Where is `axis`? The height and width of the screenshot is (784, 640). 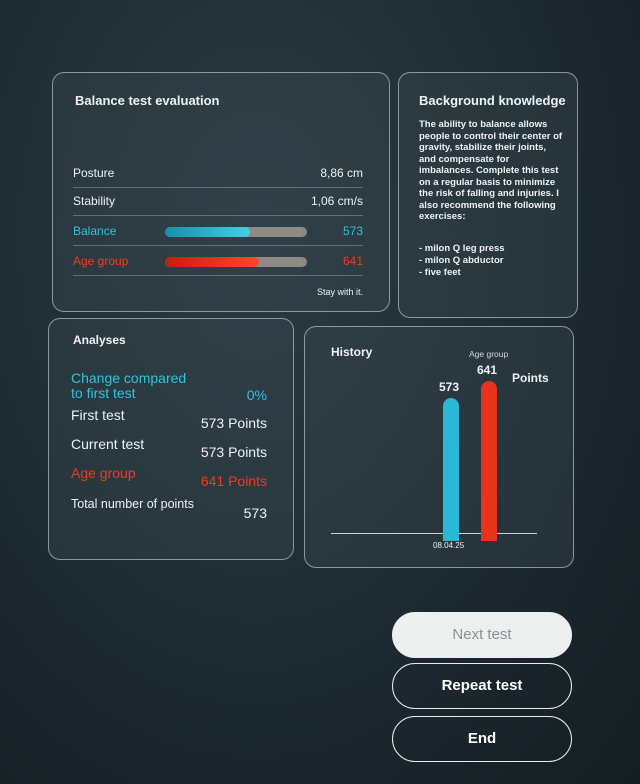
axis is located at coordinates (434, 533).